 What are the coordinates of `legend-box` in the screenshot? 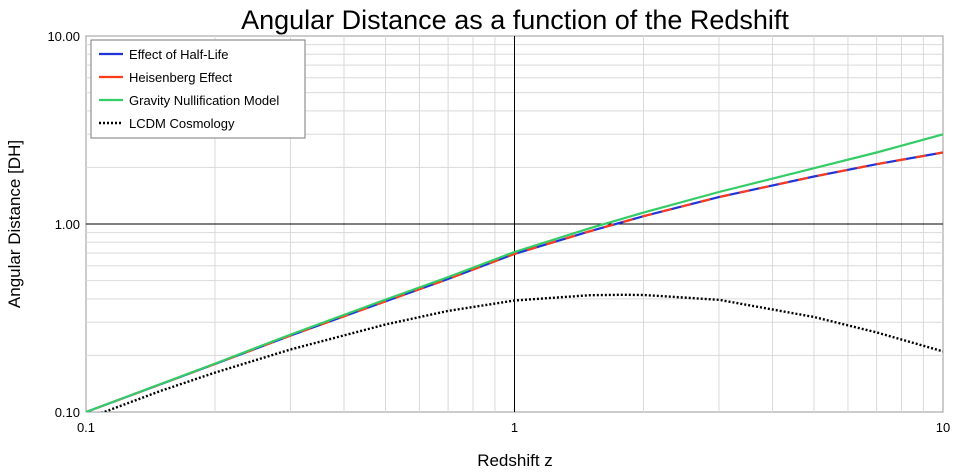 It's located at (198, 89).